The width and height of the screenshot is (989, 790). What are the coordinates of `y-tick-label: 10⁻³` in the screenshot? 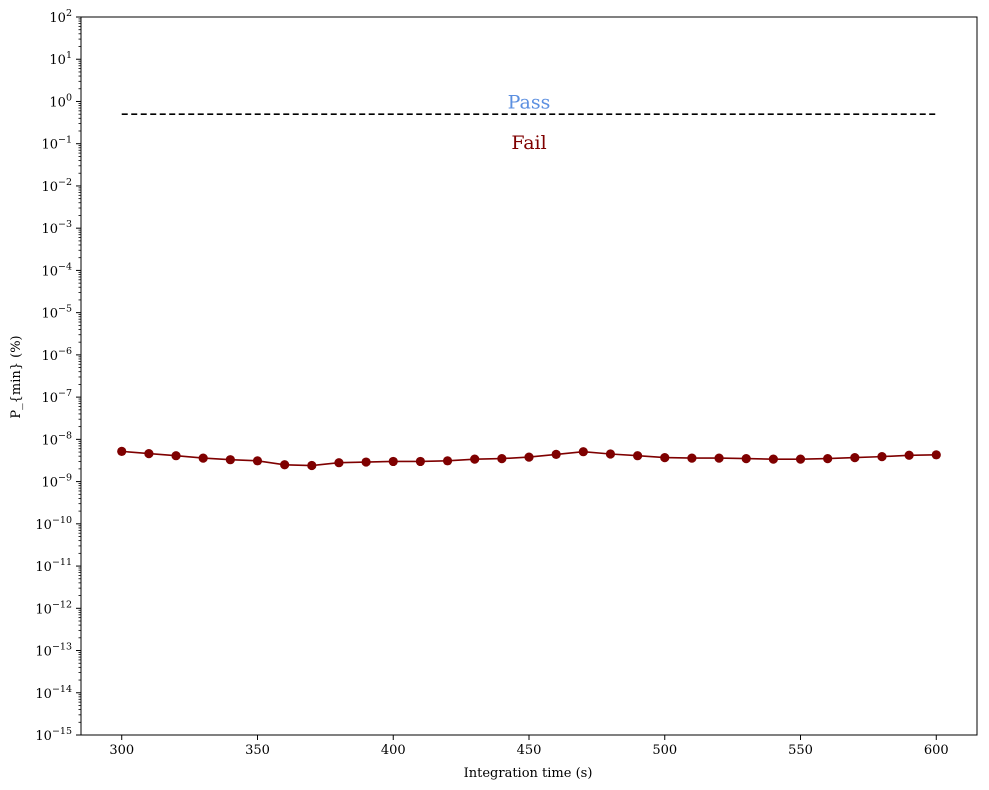 It's located at (56, 228).